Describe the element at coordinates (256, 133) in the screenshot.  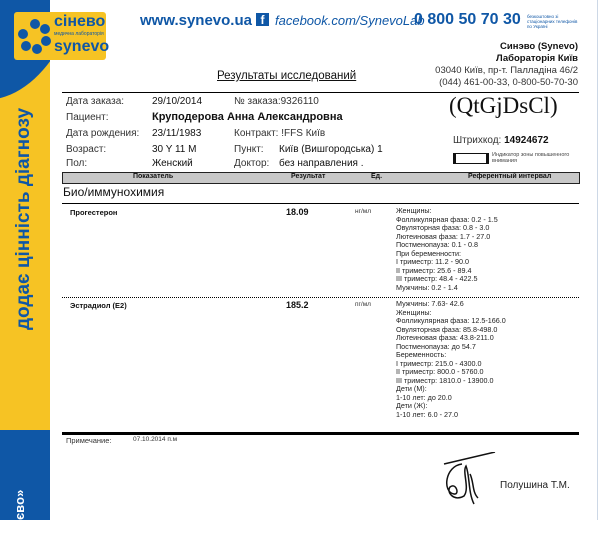
I see `contract-label: Контракт:` at that location.